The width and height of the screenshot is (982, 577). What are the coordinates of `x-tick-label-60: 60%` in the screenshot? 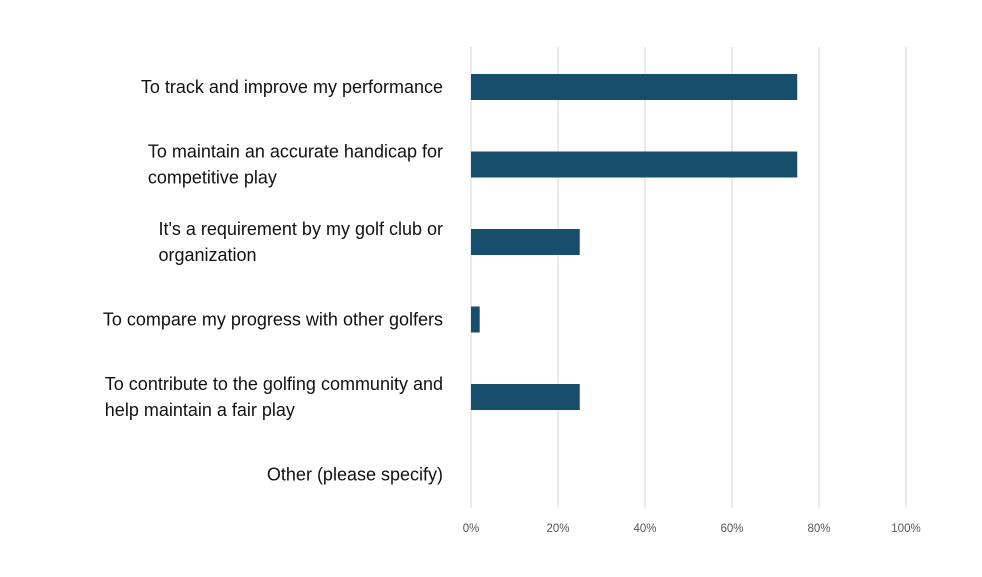 It's located at (731, 529).